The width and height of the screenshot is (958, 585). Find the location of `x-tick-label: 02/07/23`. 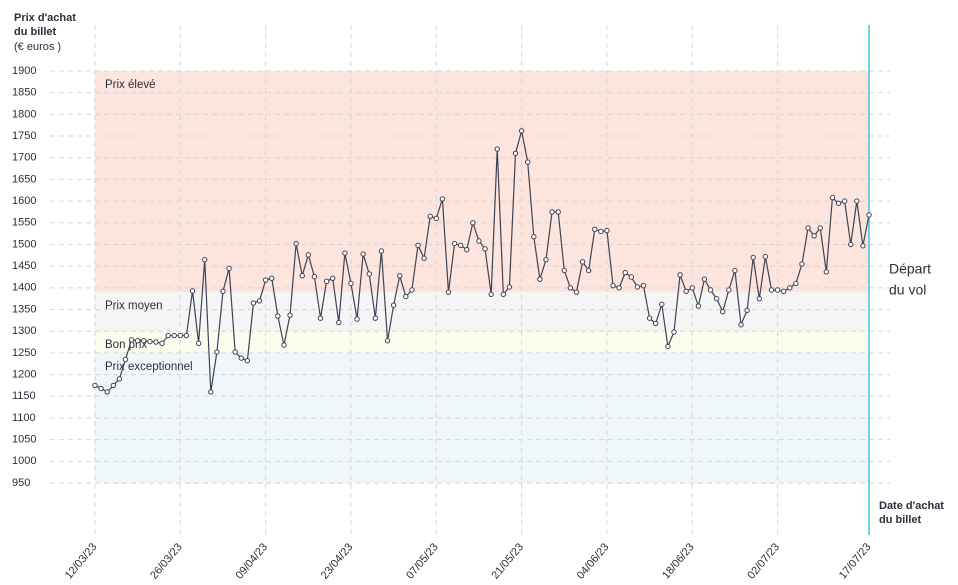

x-tick-label: 02/07/23 is located at coordinates (763, 561).